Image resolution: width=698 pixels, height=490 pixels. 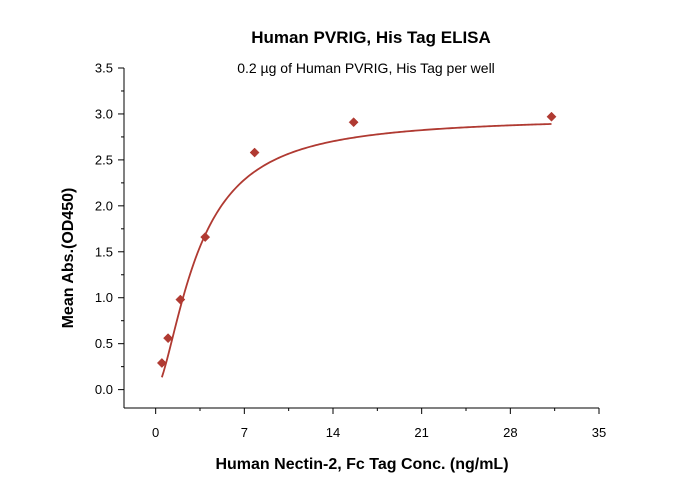 I want to click on y-tick-label: 2.0, so click(x=104, y=205).